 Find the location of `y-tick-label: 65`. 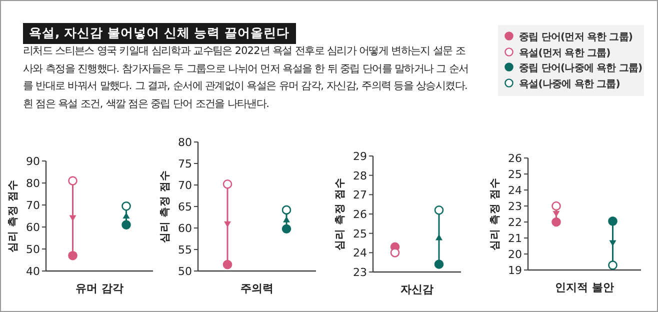

y-tick-label: 65 is located at coordinates (185, 207).